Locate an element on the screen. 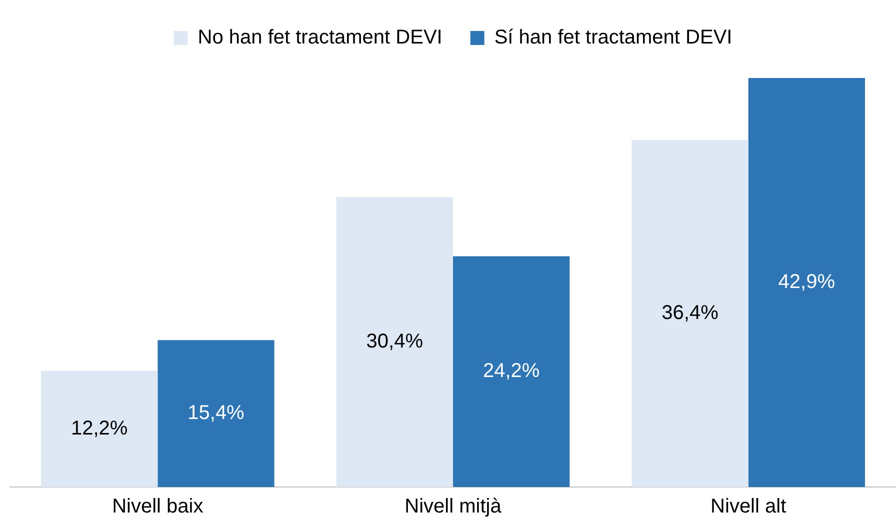 The height and width of the screenshot is (527, 896). data-label: 12,2% is located at coordinates (99, 428).